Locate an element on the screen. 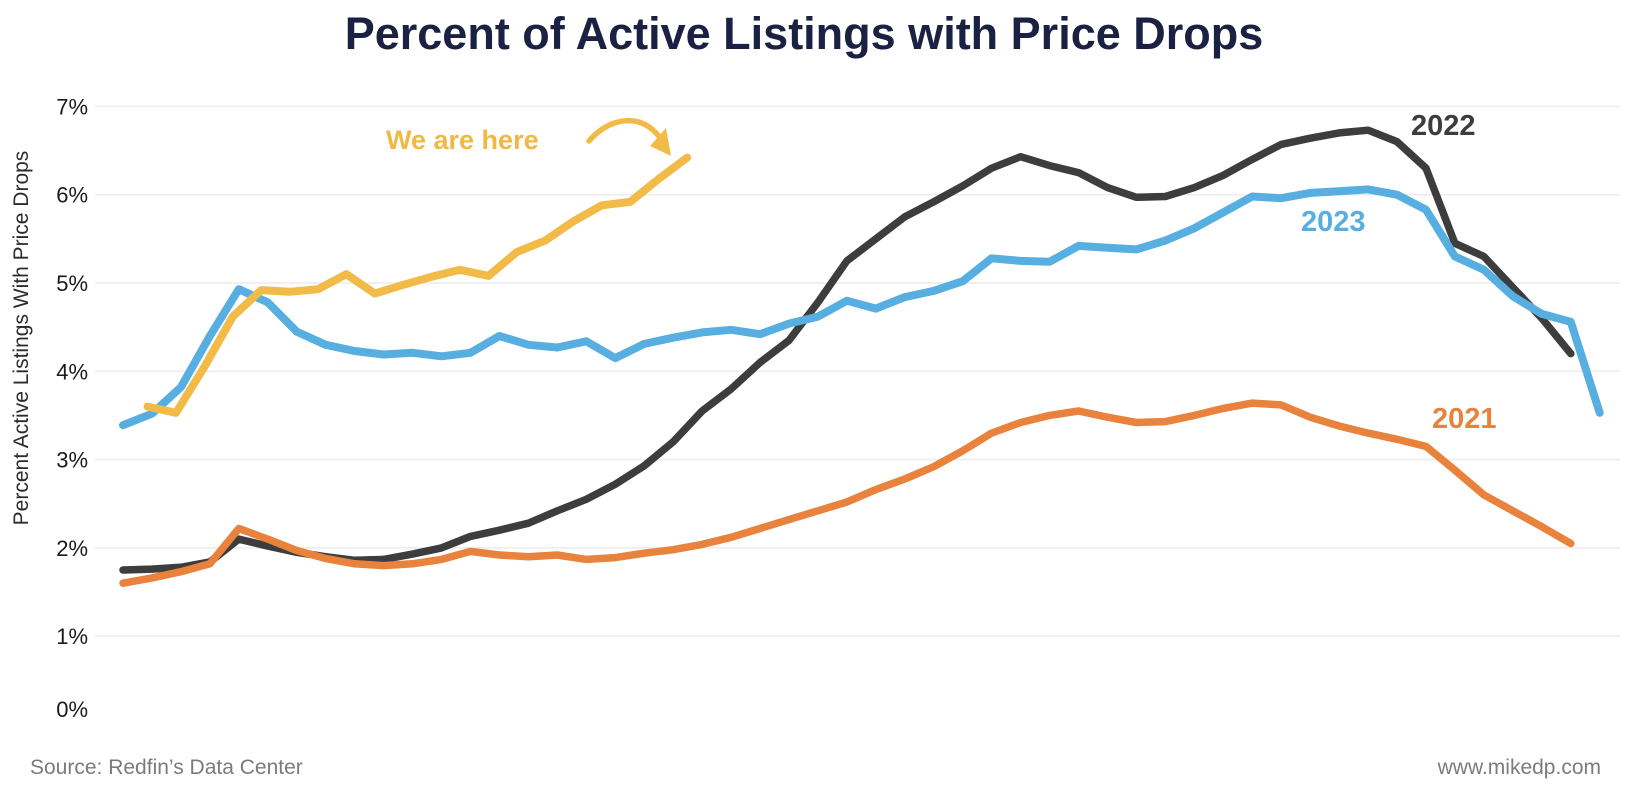  we-are-here-arrow is located at coordinates (628, 136).